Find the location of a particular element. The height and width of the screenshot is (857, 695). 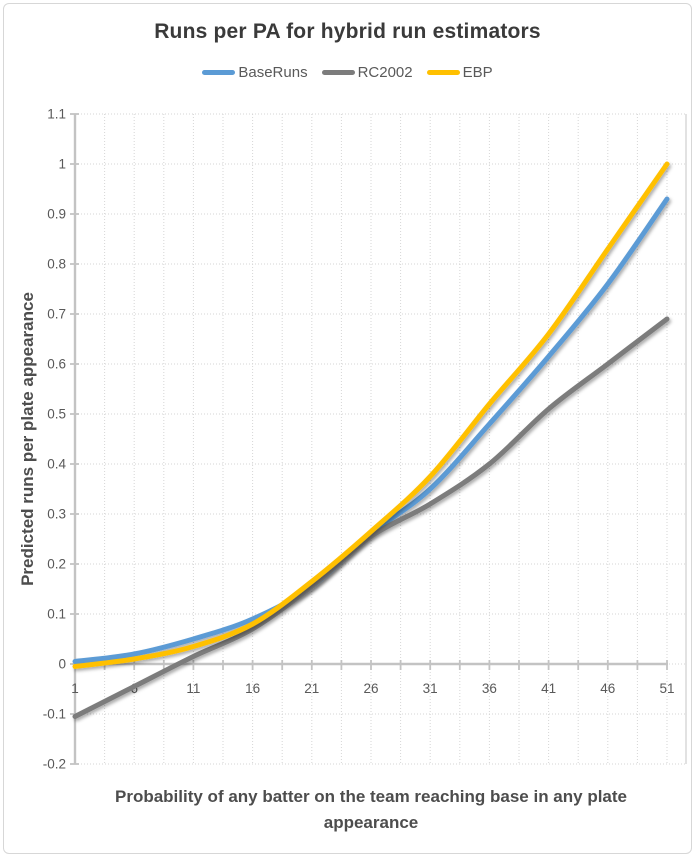

y-tick-label: 0.8 is located at coordinates (56, 264).